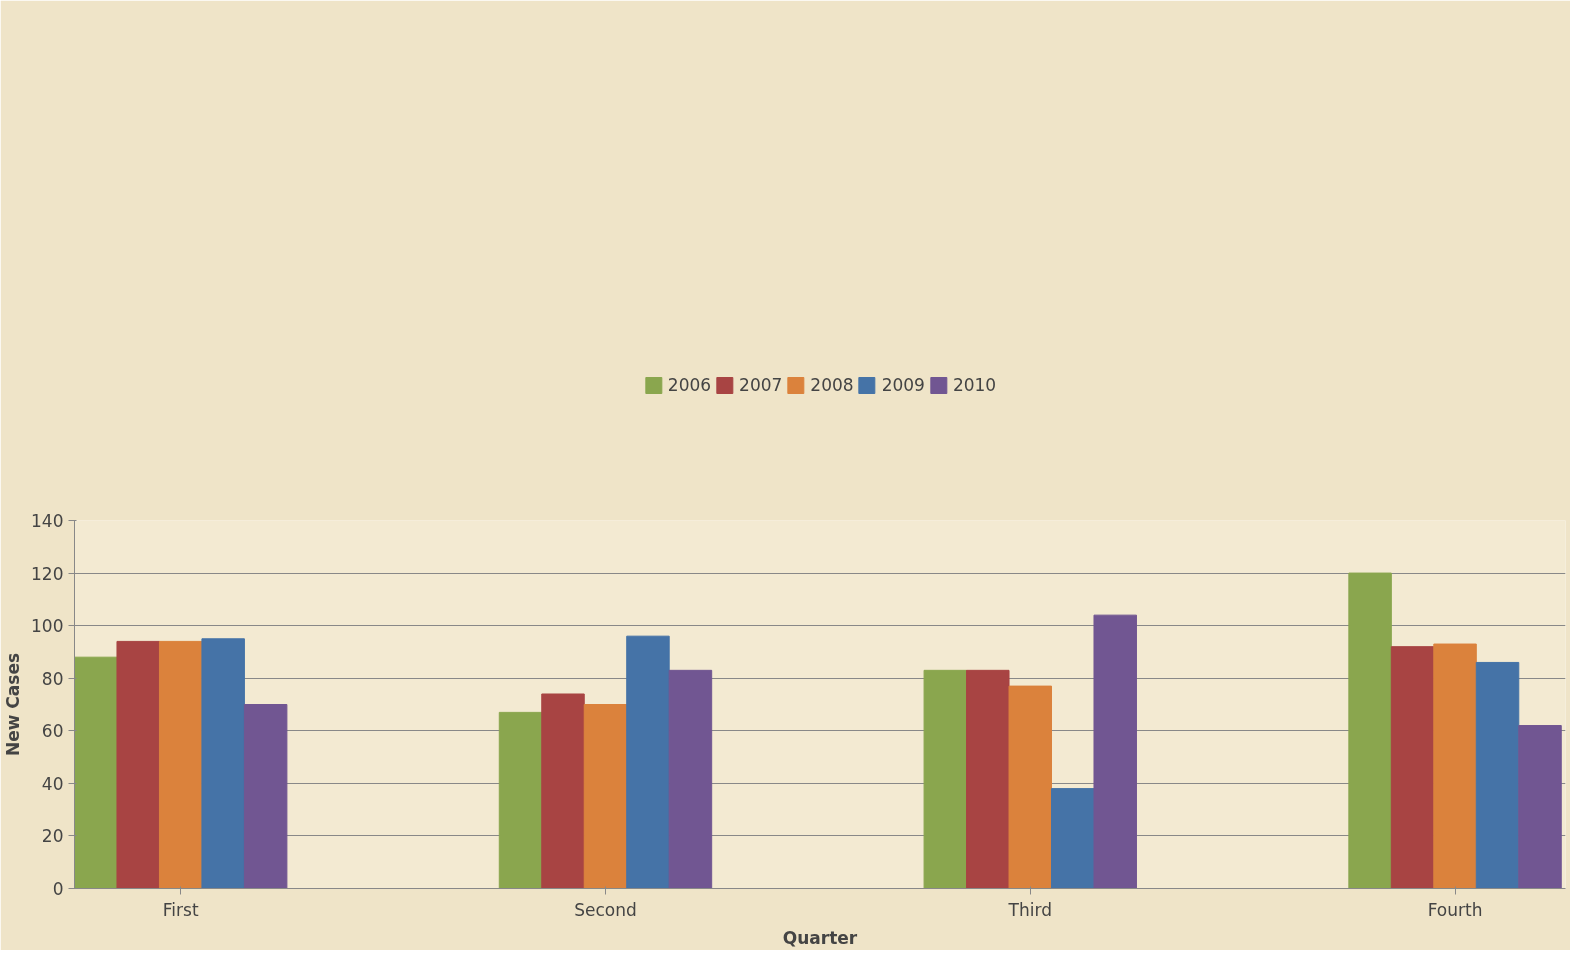  I want to click on x-tick-label: Second, so click(605, 909).